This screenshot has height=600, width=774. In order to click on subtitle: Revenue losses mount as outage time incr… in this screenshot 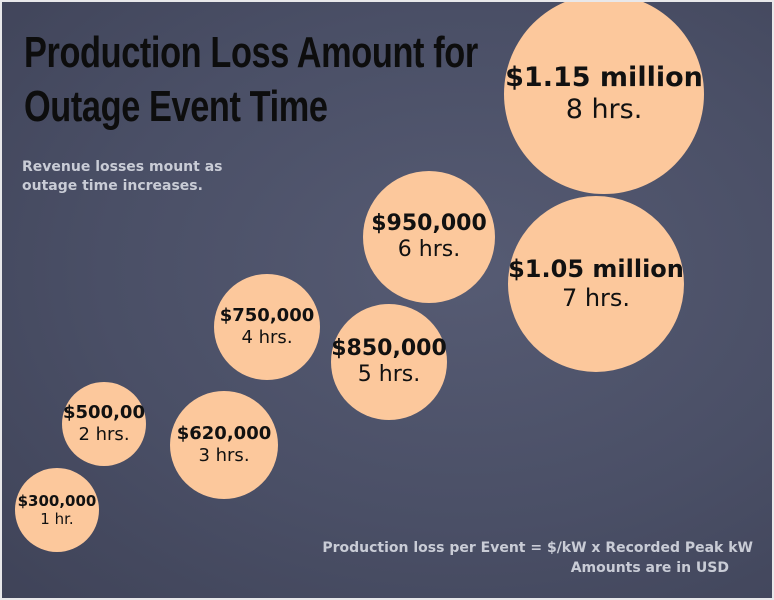, I will do `click(122, 177)`.